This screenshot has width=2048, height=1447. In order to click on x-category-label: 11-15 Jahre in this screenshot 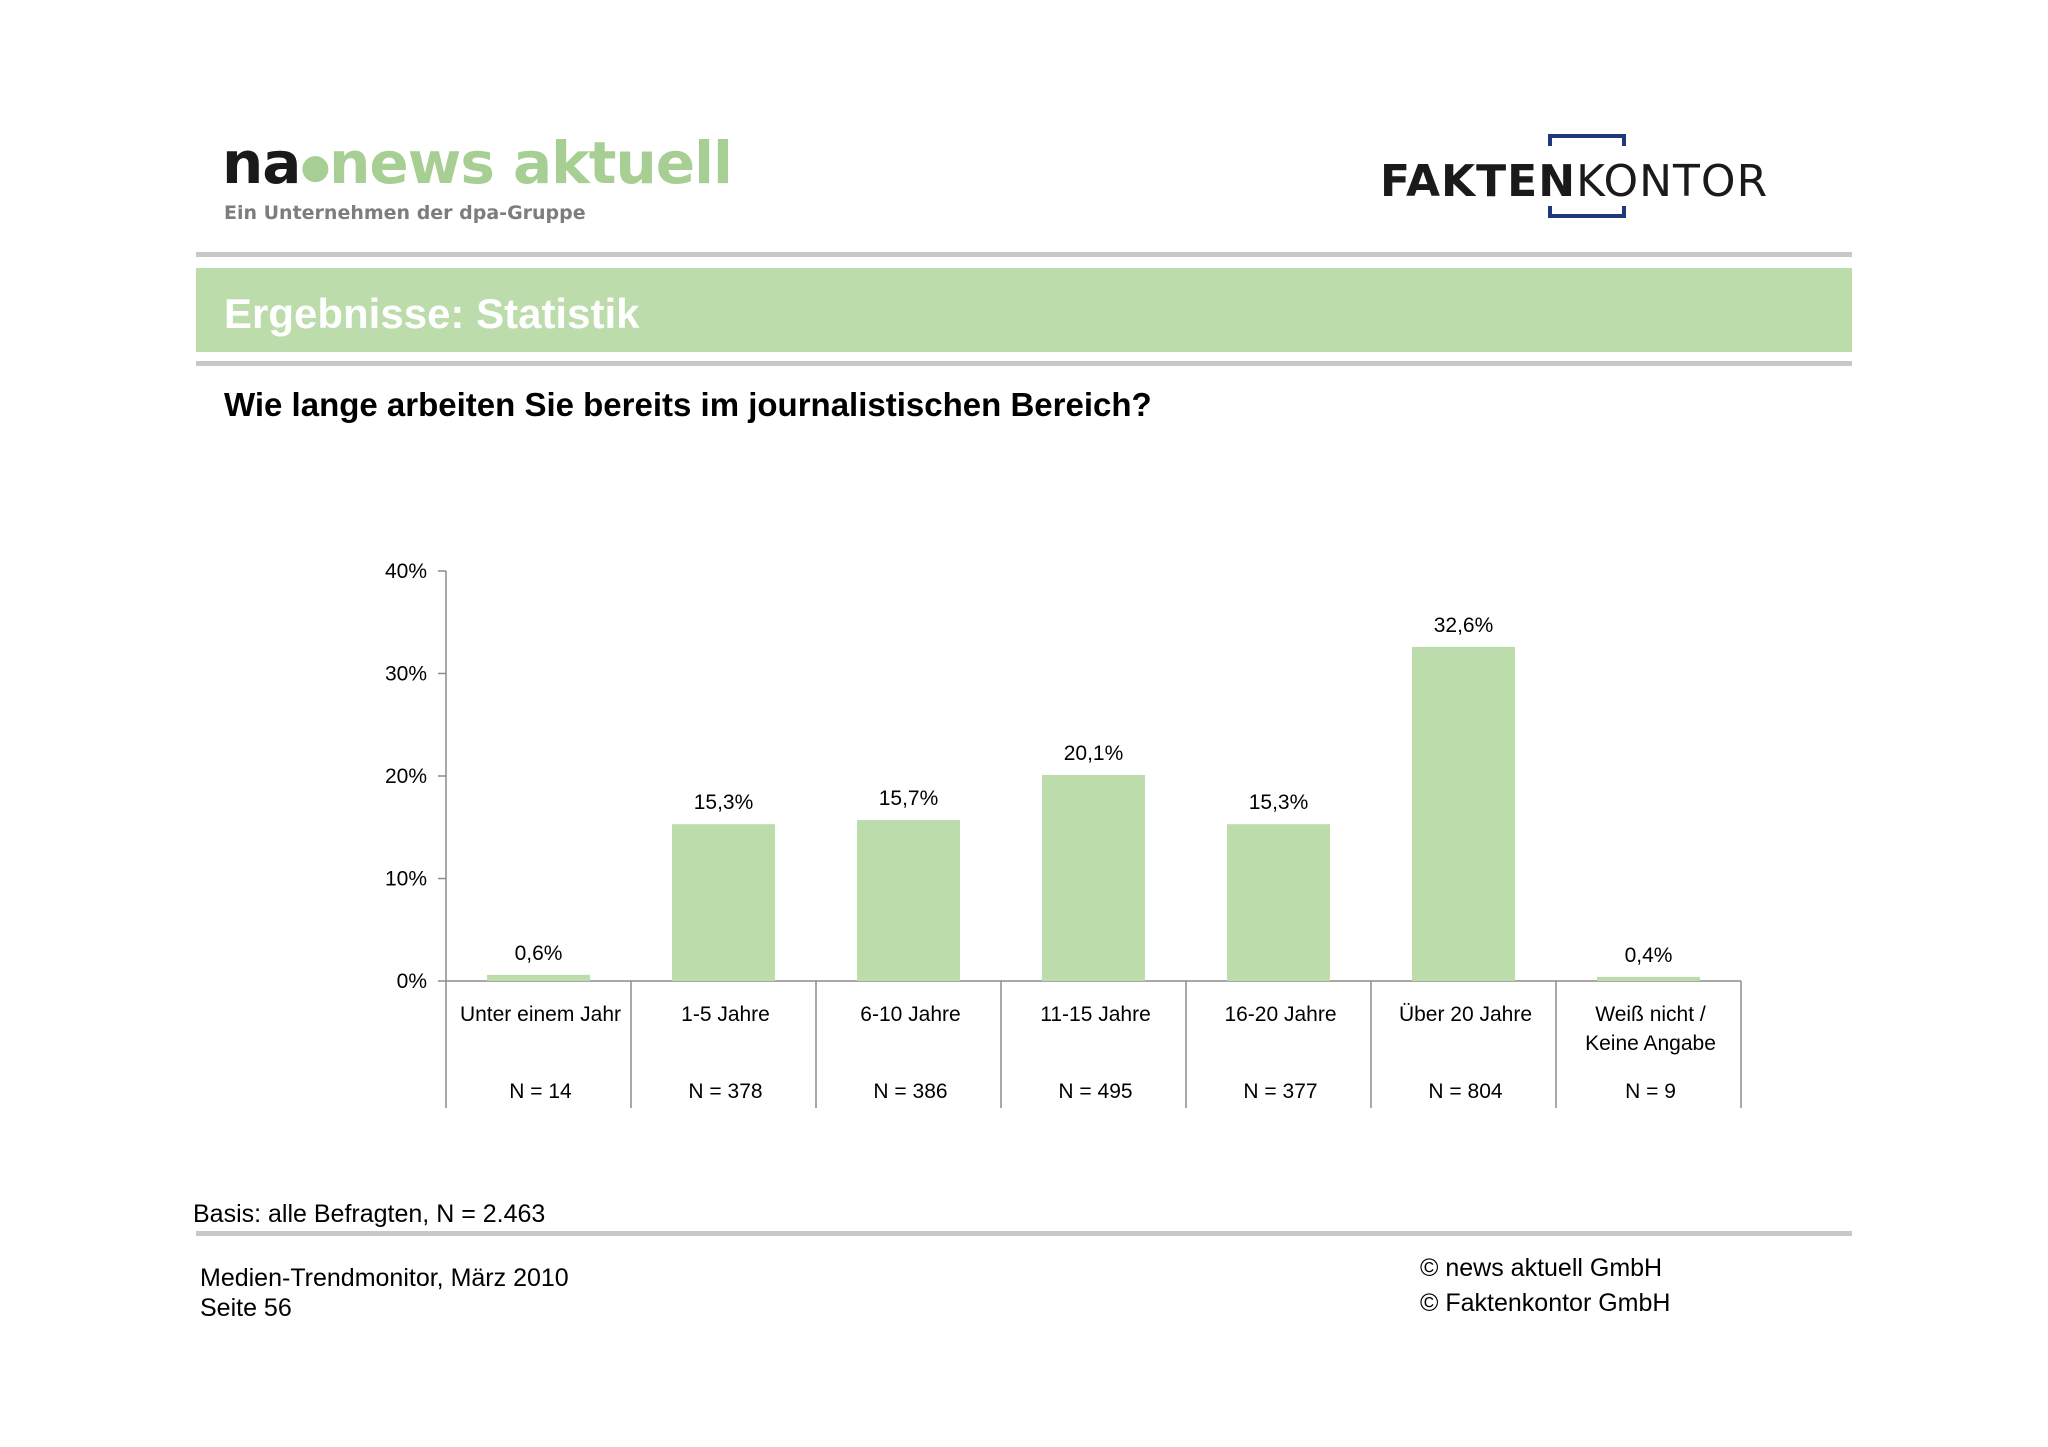, I will do `click(1095, 1014)`.